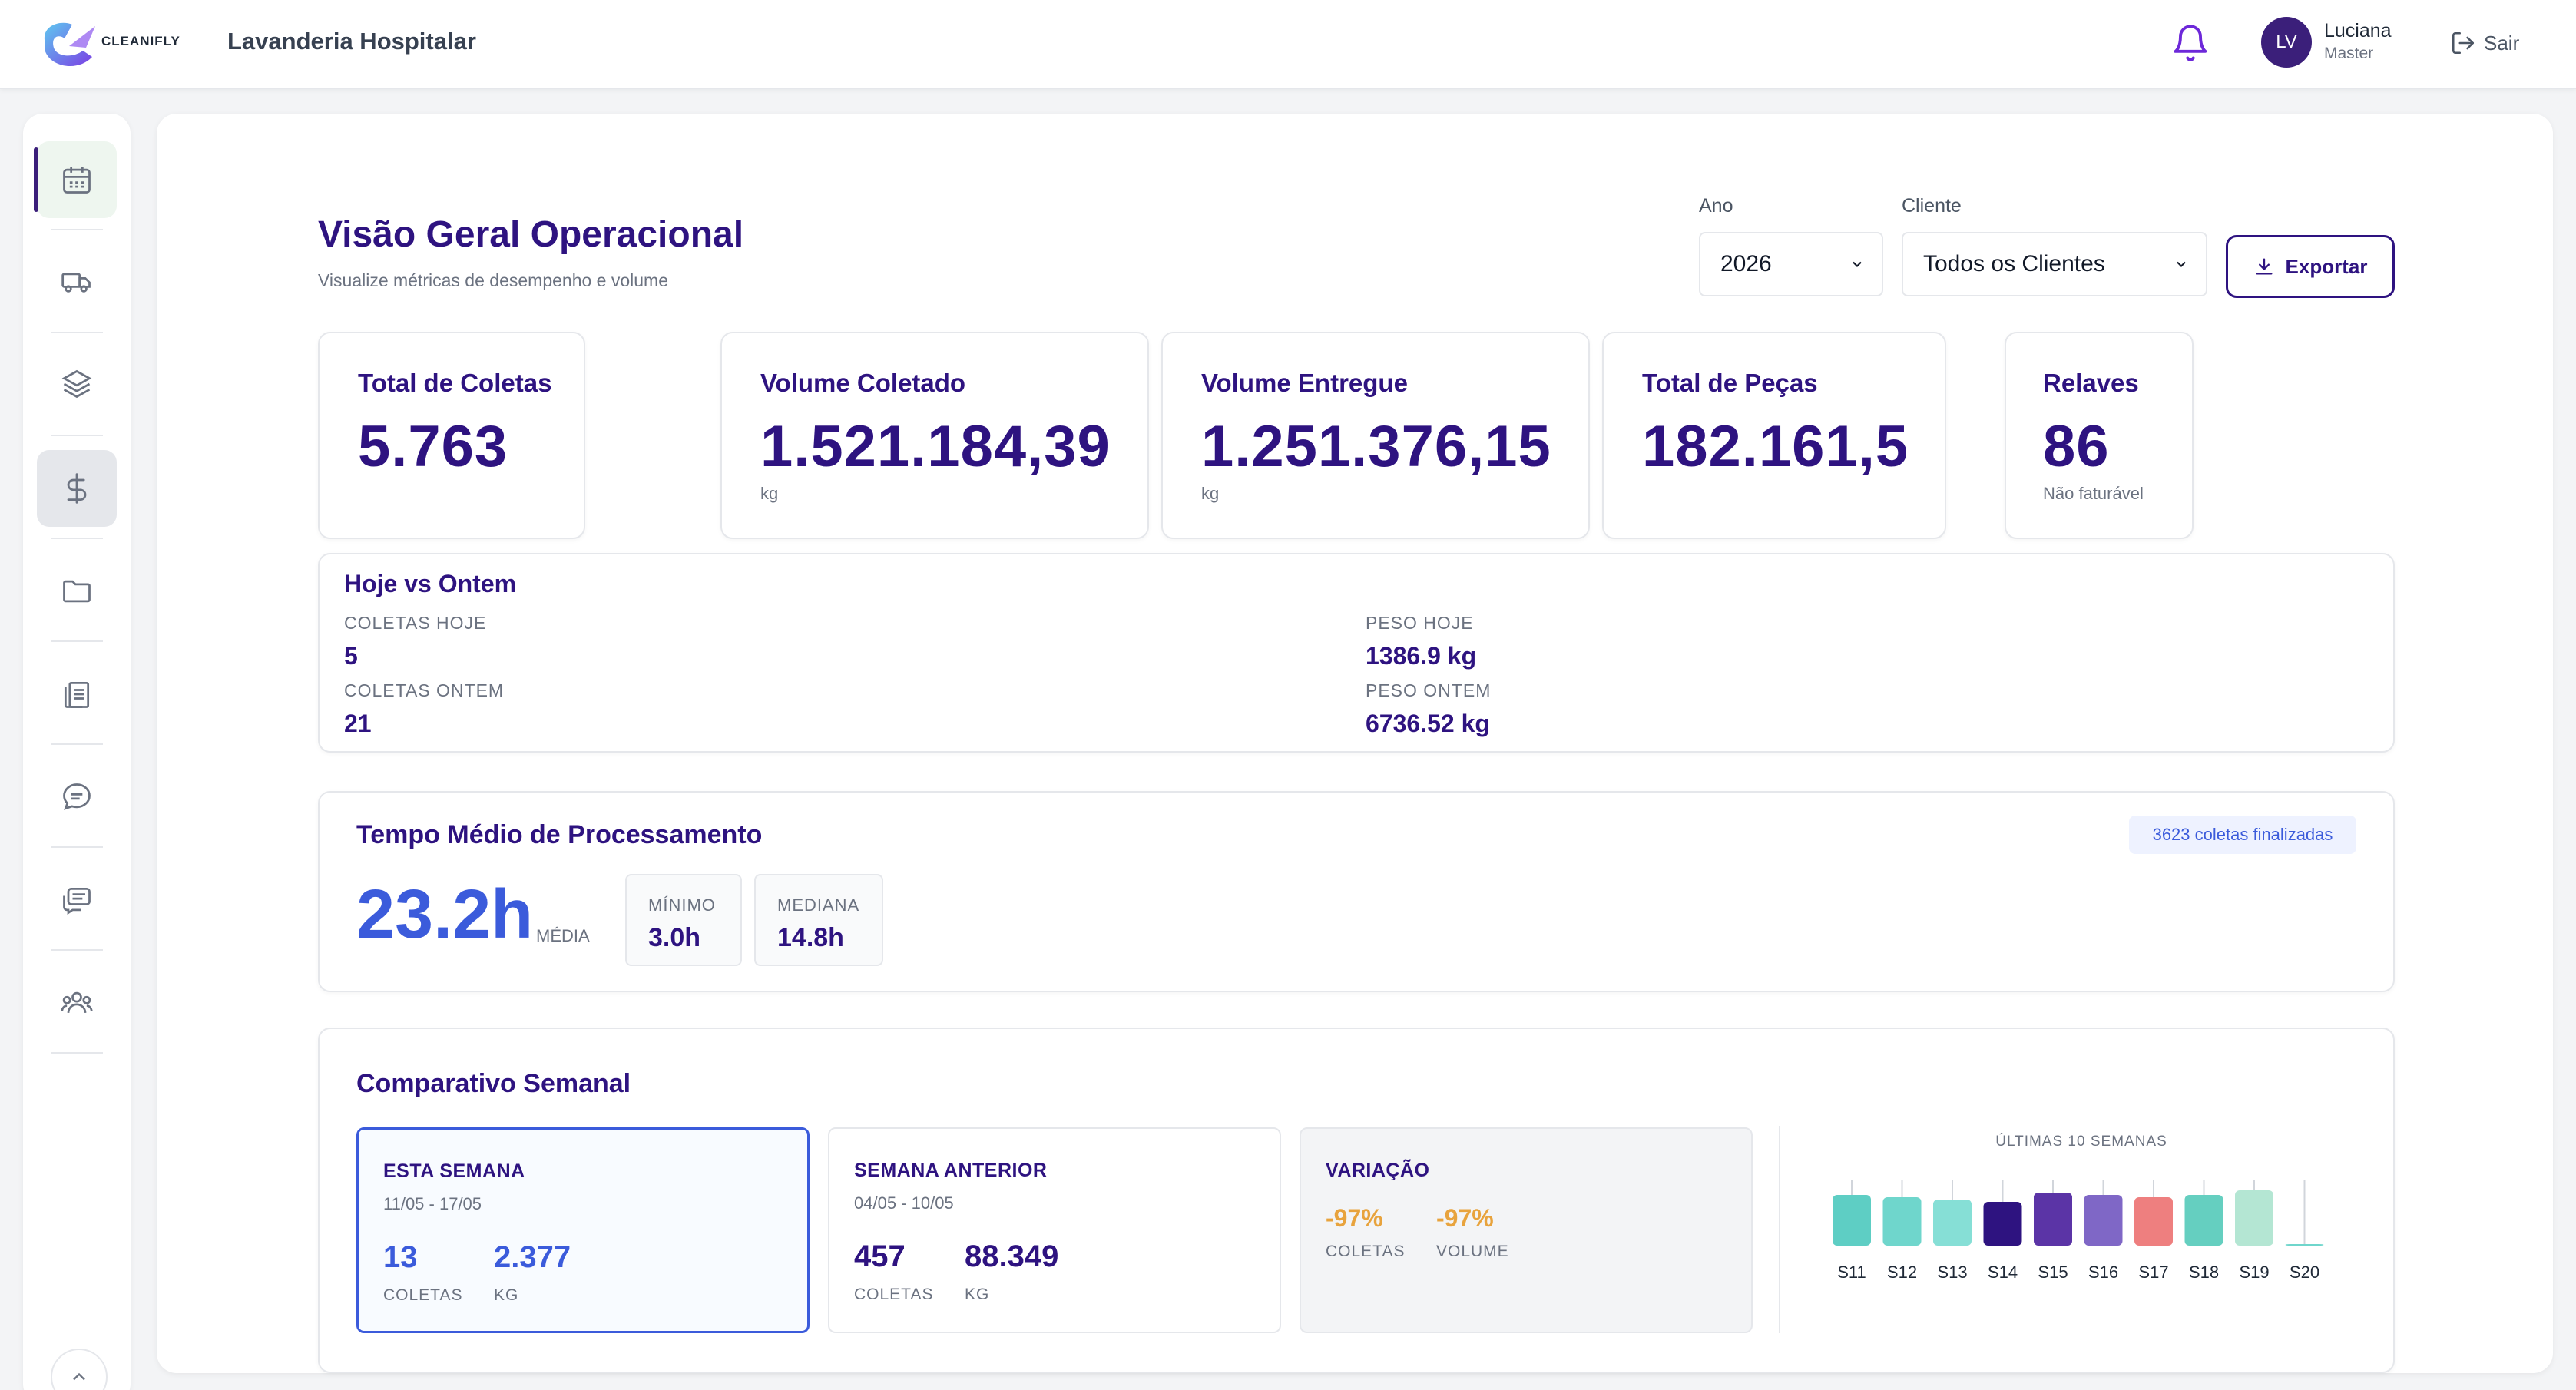  I want to click on client-filter-label: Cliente, so click(1932, 206).